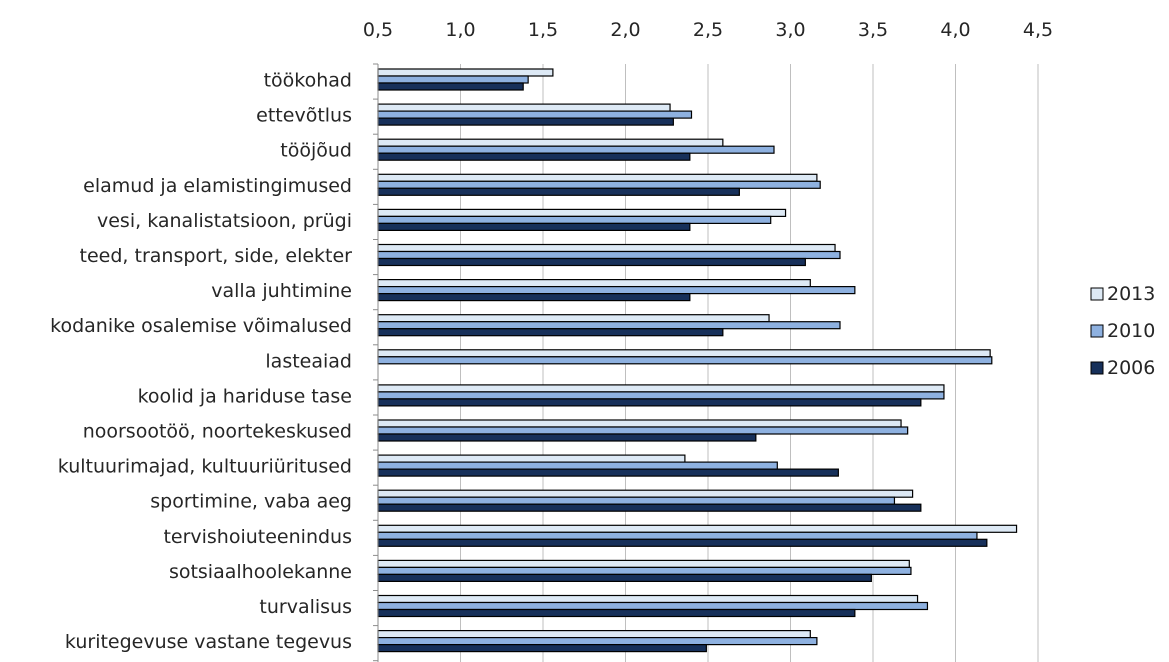 The height and width of the screenshot is (662, 1169). Describe the element at coordinates (378, 30) in the screenshot. I see `x-tick-label: 0,5` at that location.